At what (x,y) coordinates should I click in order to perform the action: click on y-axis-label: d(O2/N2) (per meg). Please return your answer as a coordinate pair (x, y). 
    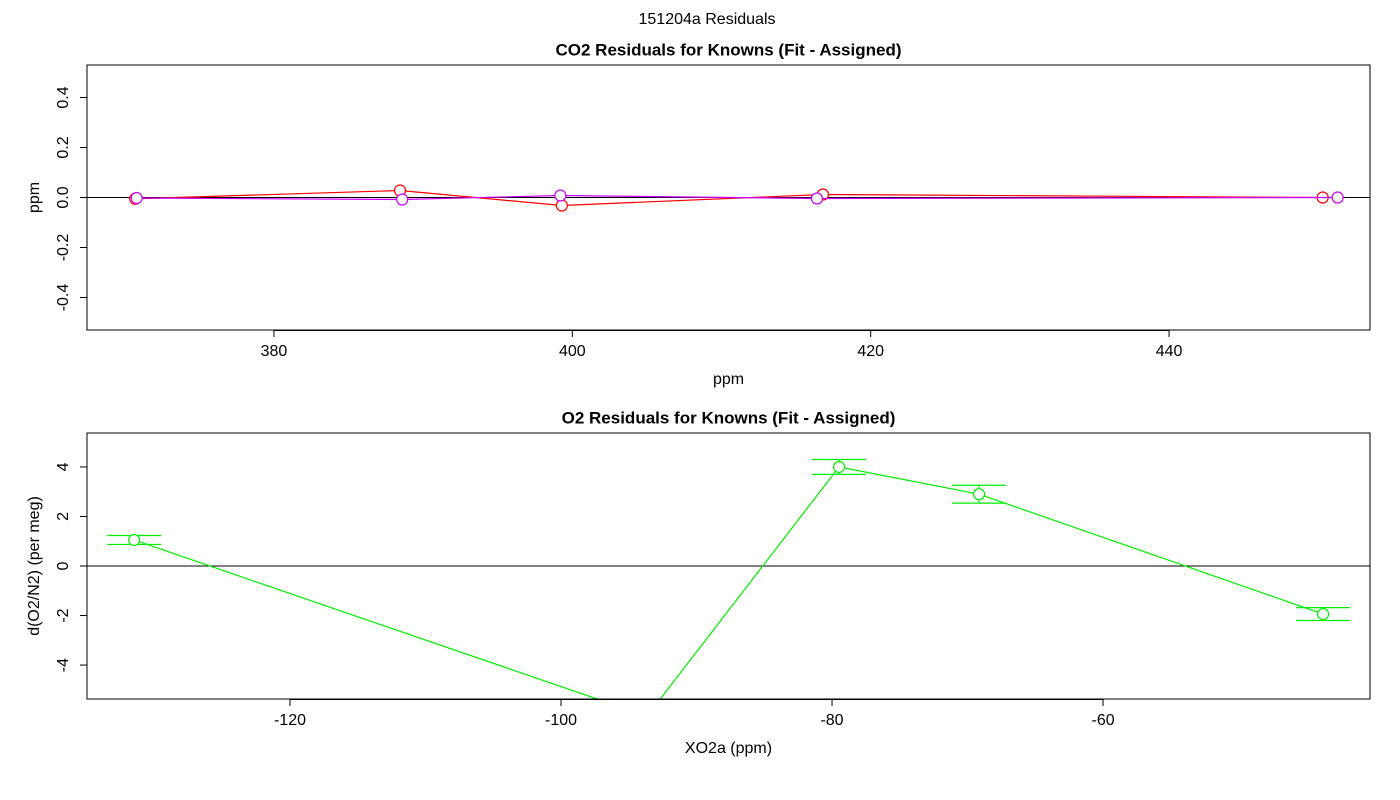
    Looking at the image, I should click on (34, 566).